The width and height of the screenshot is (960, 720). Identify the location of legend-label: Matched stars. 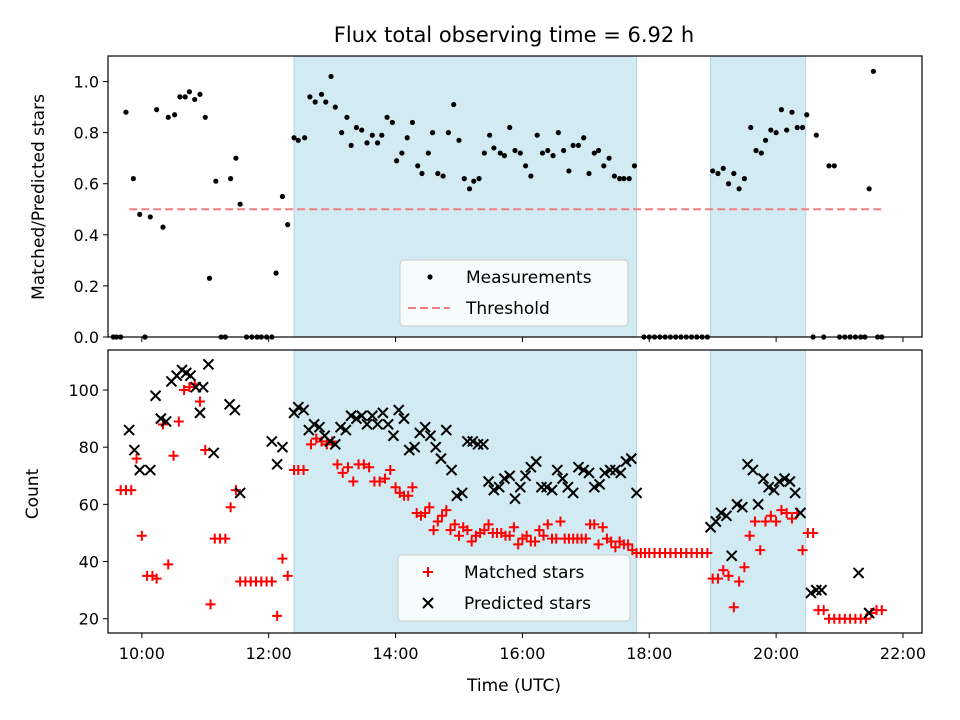
(524, 573).